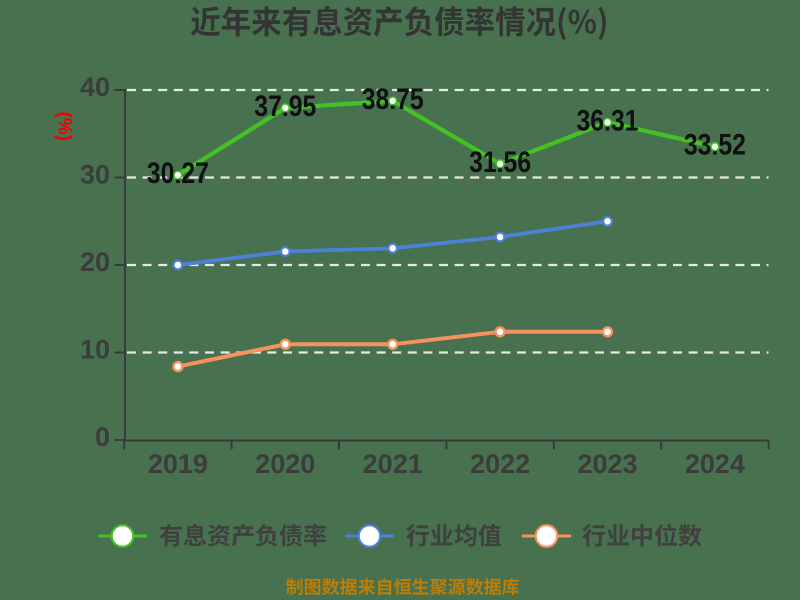 The width and height of the screenshot is (800, 600). Describe the element at coordinates (95, 262) in the screenshot. I see `svg-text: 20` at that location.